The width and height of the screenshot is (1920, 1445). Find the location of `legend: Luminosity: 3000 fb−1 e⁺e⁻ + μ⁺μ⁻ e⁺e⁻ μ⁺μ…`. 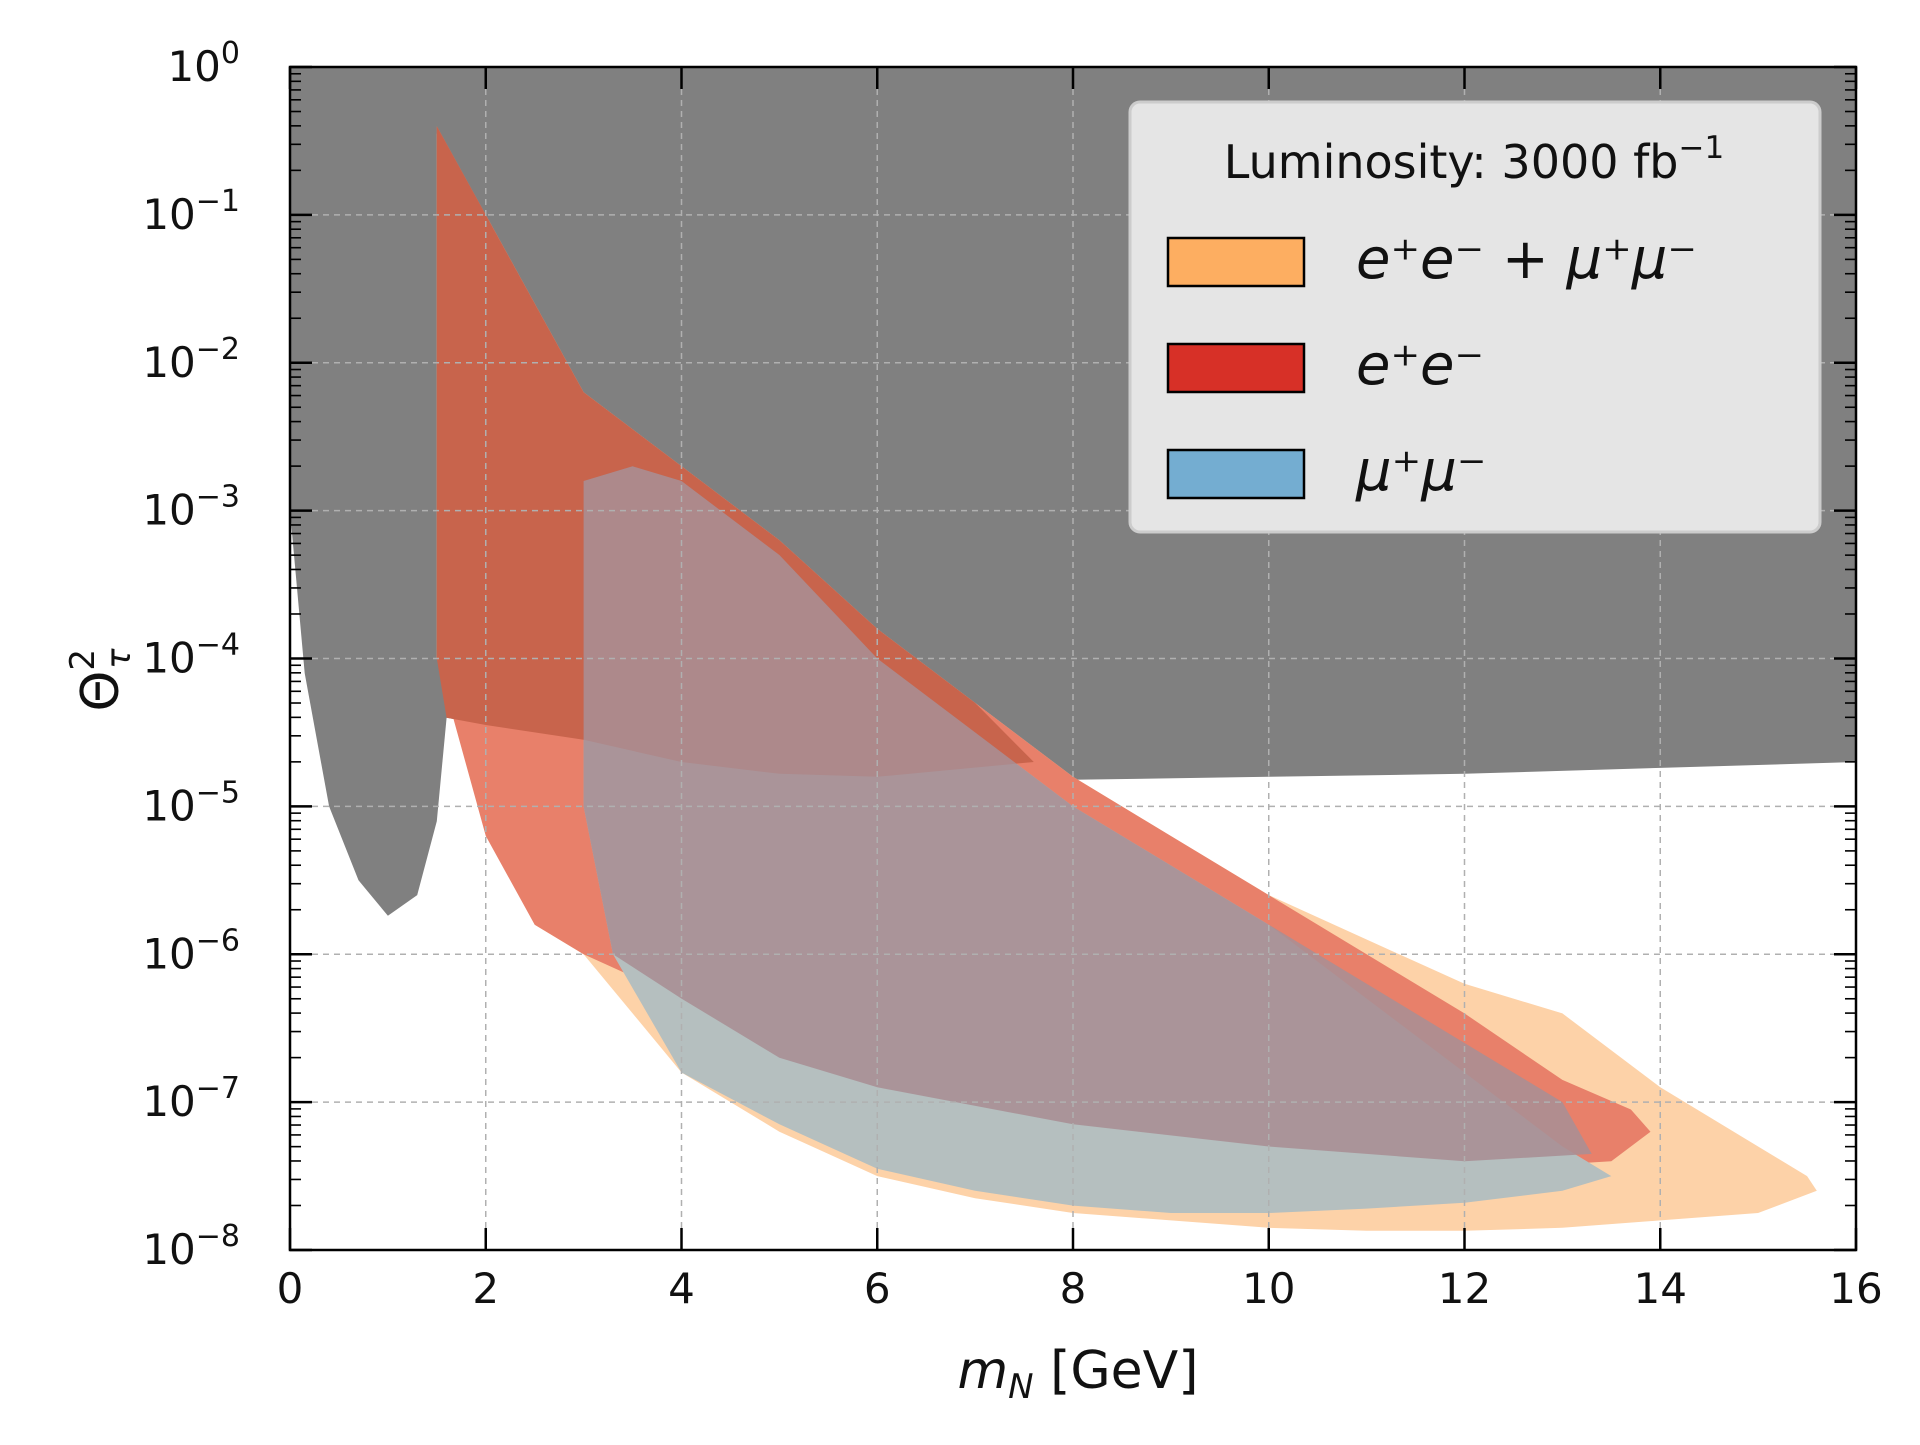

legend: Luminosity: 3000 fb−1 e⁺e⁻ + μ⁺μ⁻ e⁺e⁻ μ⁺μ… is located at coordinates (1475, 317).